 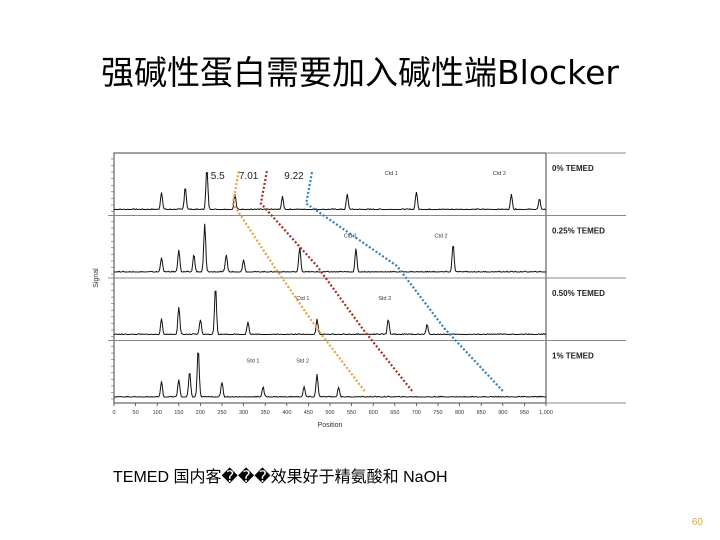 I want to click on slide-caption: TEMED 国内客���效果好于精氨酸和 NaOH, so click(x=280, y=477).